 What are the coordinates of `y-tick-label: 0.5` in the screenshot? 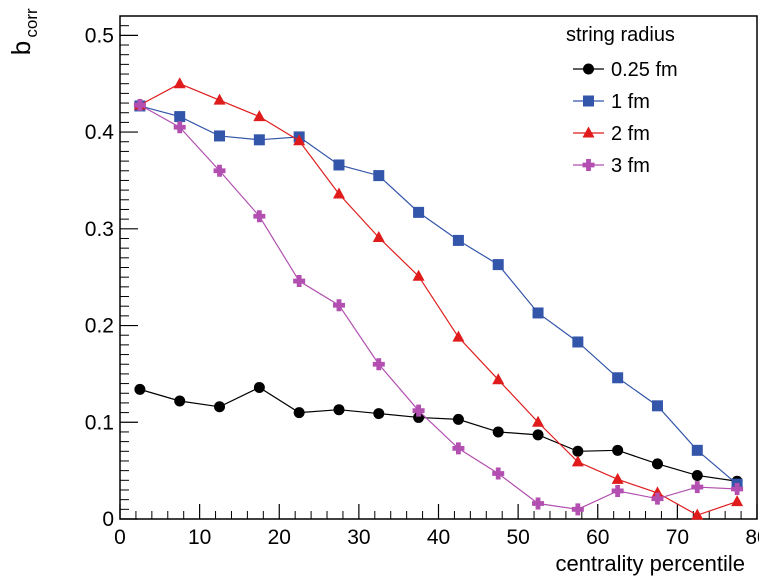 It's located at (99, 35).